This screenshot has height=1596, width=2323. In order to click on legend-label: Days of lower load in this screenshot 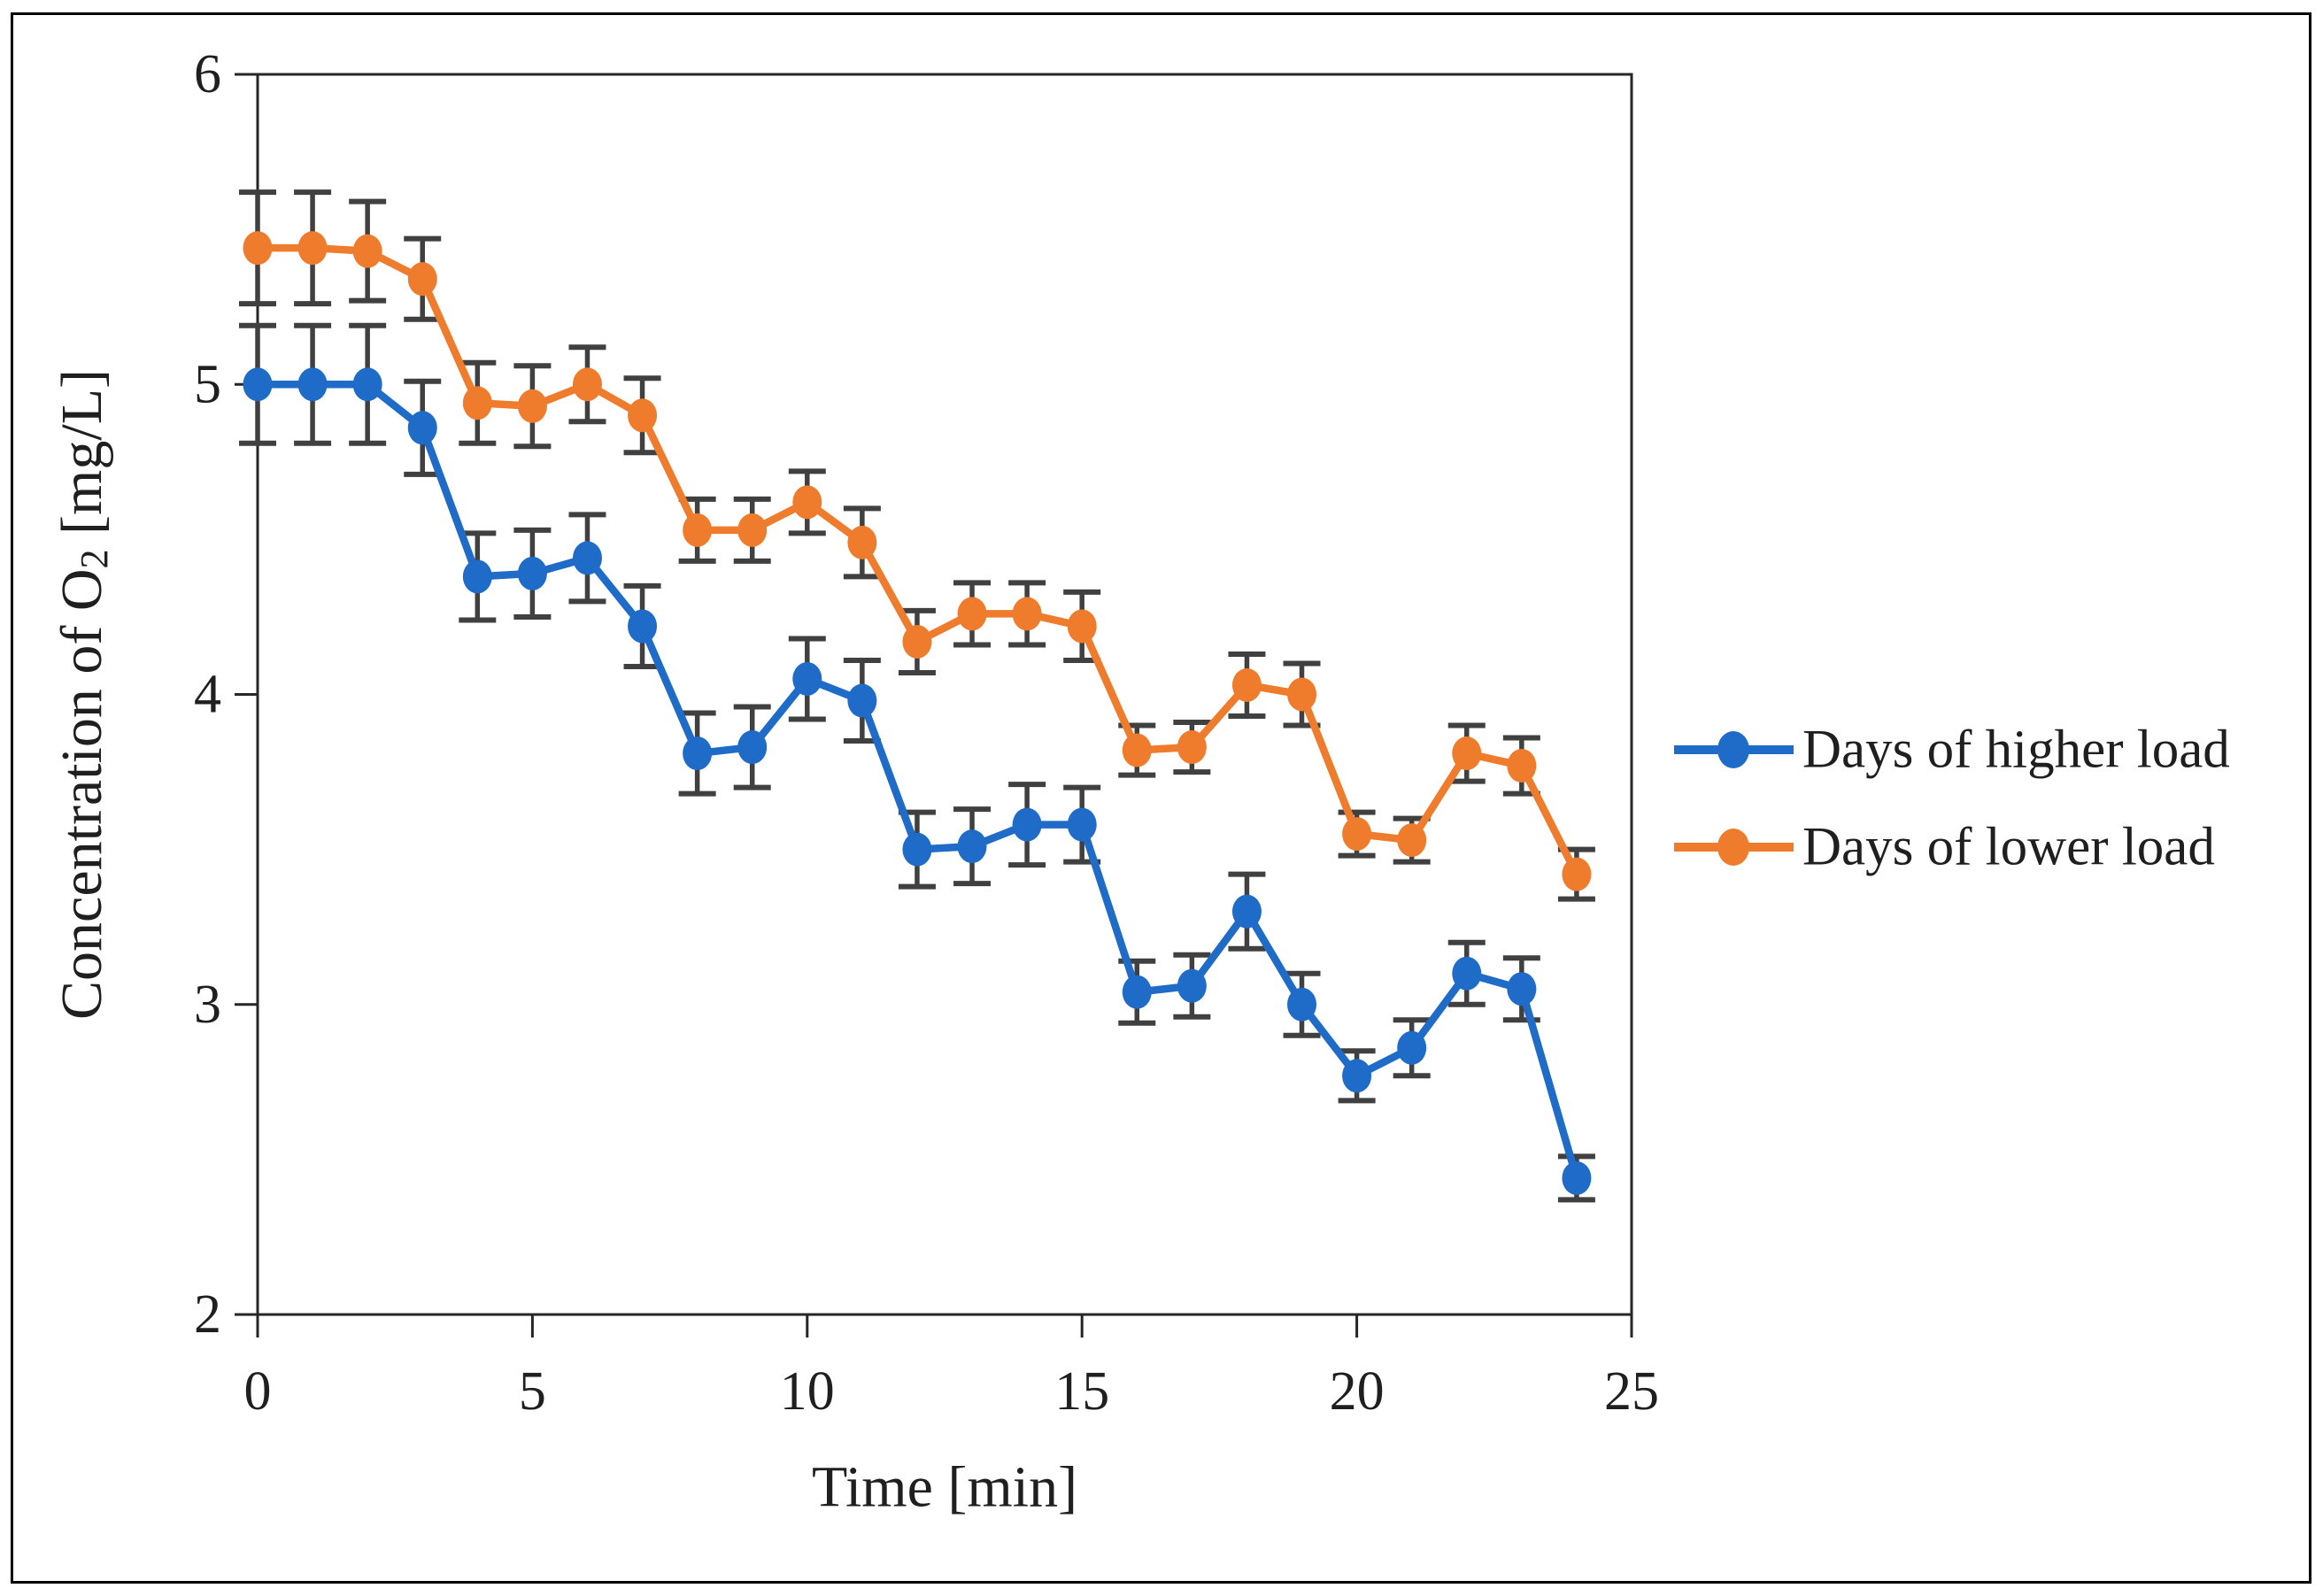, I will do `click(2008, 847)`.